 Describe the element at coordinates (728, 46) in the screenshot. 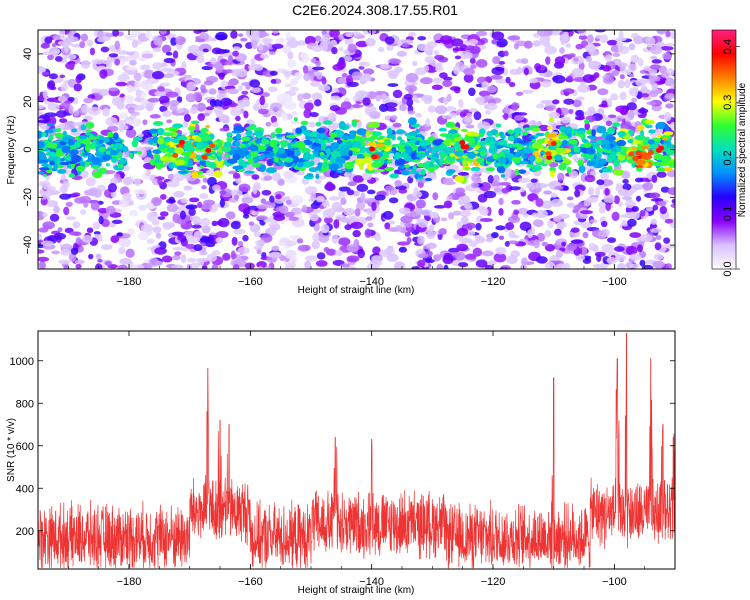

I see `colorbar-tick-label: 0.4` at that location.